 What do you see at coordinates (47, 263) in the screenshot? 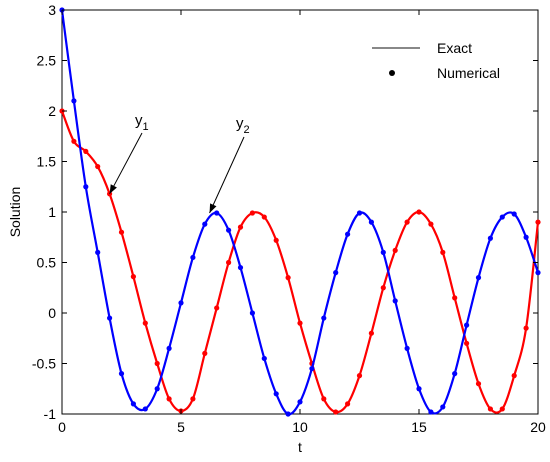
I see `y-tick-label: 0.5` at bounding box center [47, 263].